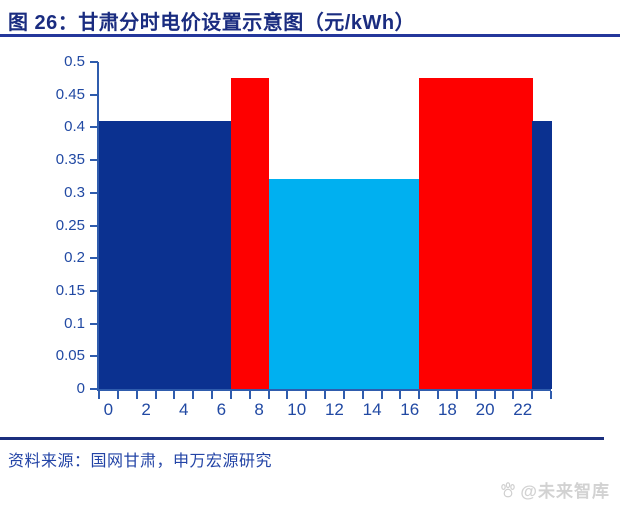 The height and width of the screenshot is (511, 625). What do you see at coordinates (259, 409) in the screenshot?
I see `x-axis-label: 8` at bounding box center [259, 409].